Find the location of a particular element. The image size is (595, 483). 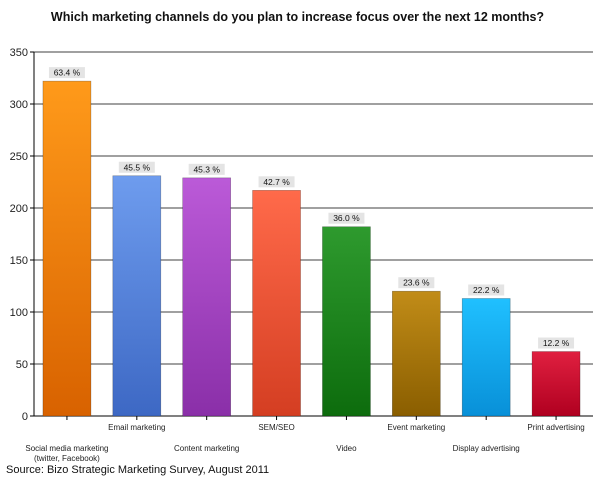

y-tick-label: 50 is located at coordinates (22, 365).